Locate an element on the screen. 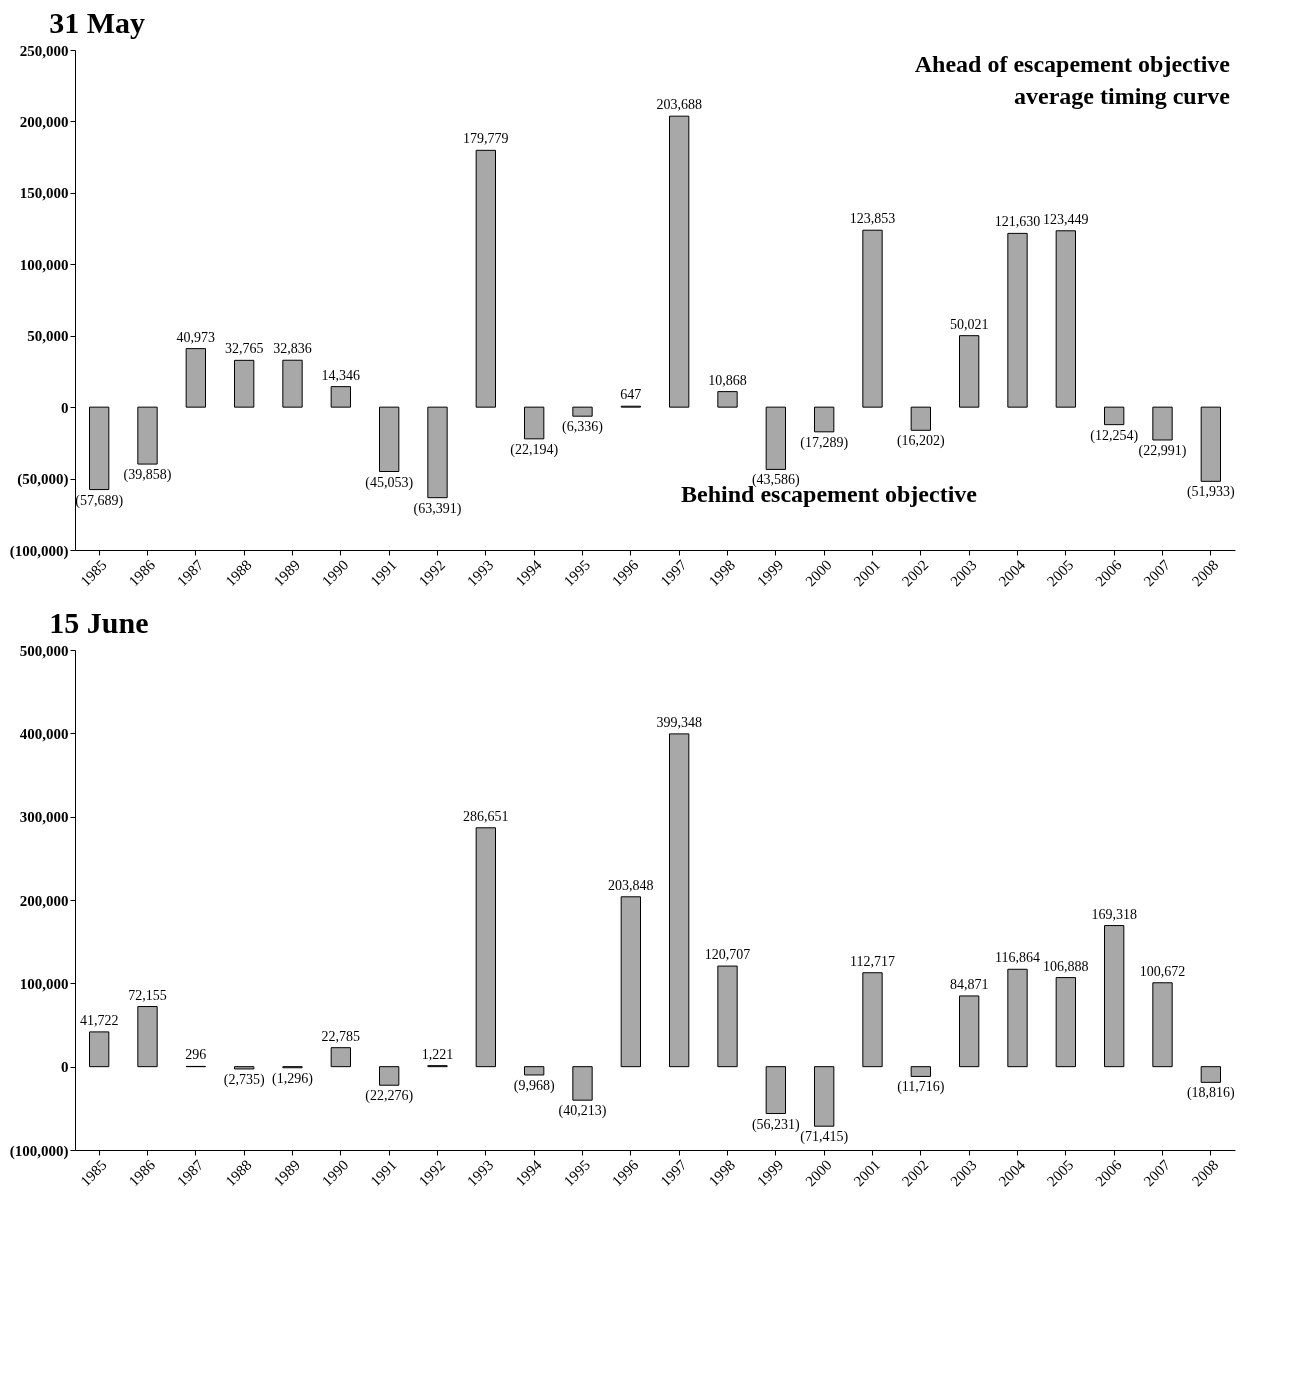  y-tick-label: 400,000 is located at coordinates (44, 733).